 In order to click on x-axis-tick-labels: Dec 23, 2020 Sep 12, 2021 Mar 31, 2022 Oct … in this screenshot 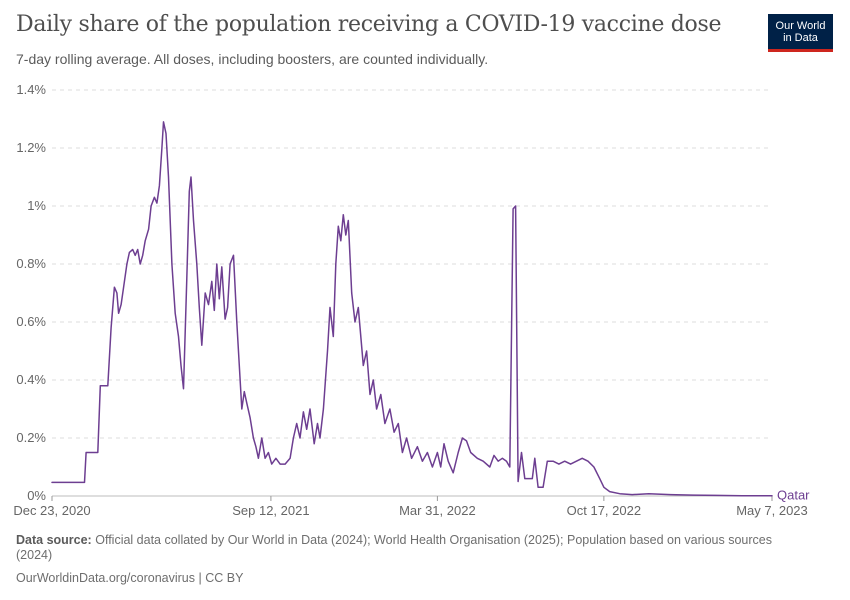, I will do `click(410, 507)`.